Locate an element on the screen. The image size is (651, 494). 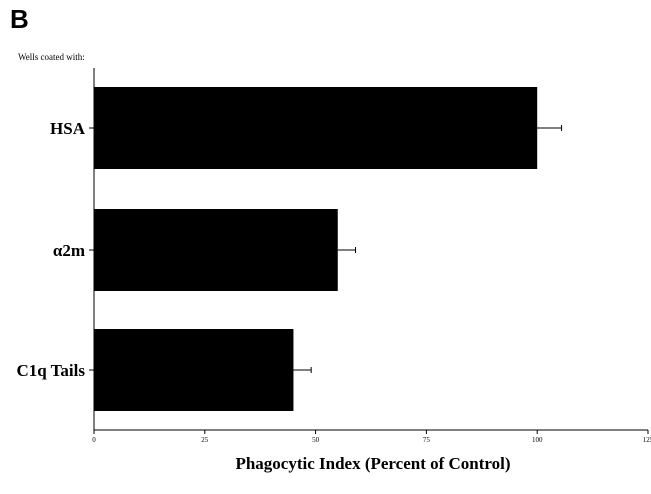
x-tick-label: 50 is located at coordinates (316, 440).